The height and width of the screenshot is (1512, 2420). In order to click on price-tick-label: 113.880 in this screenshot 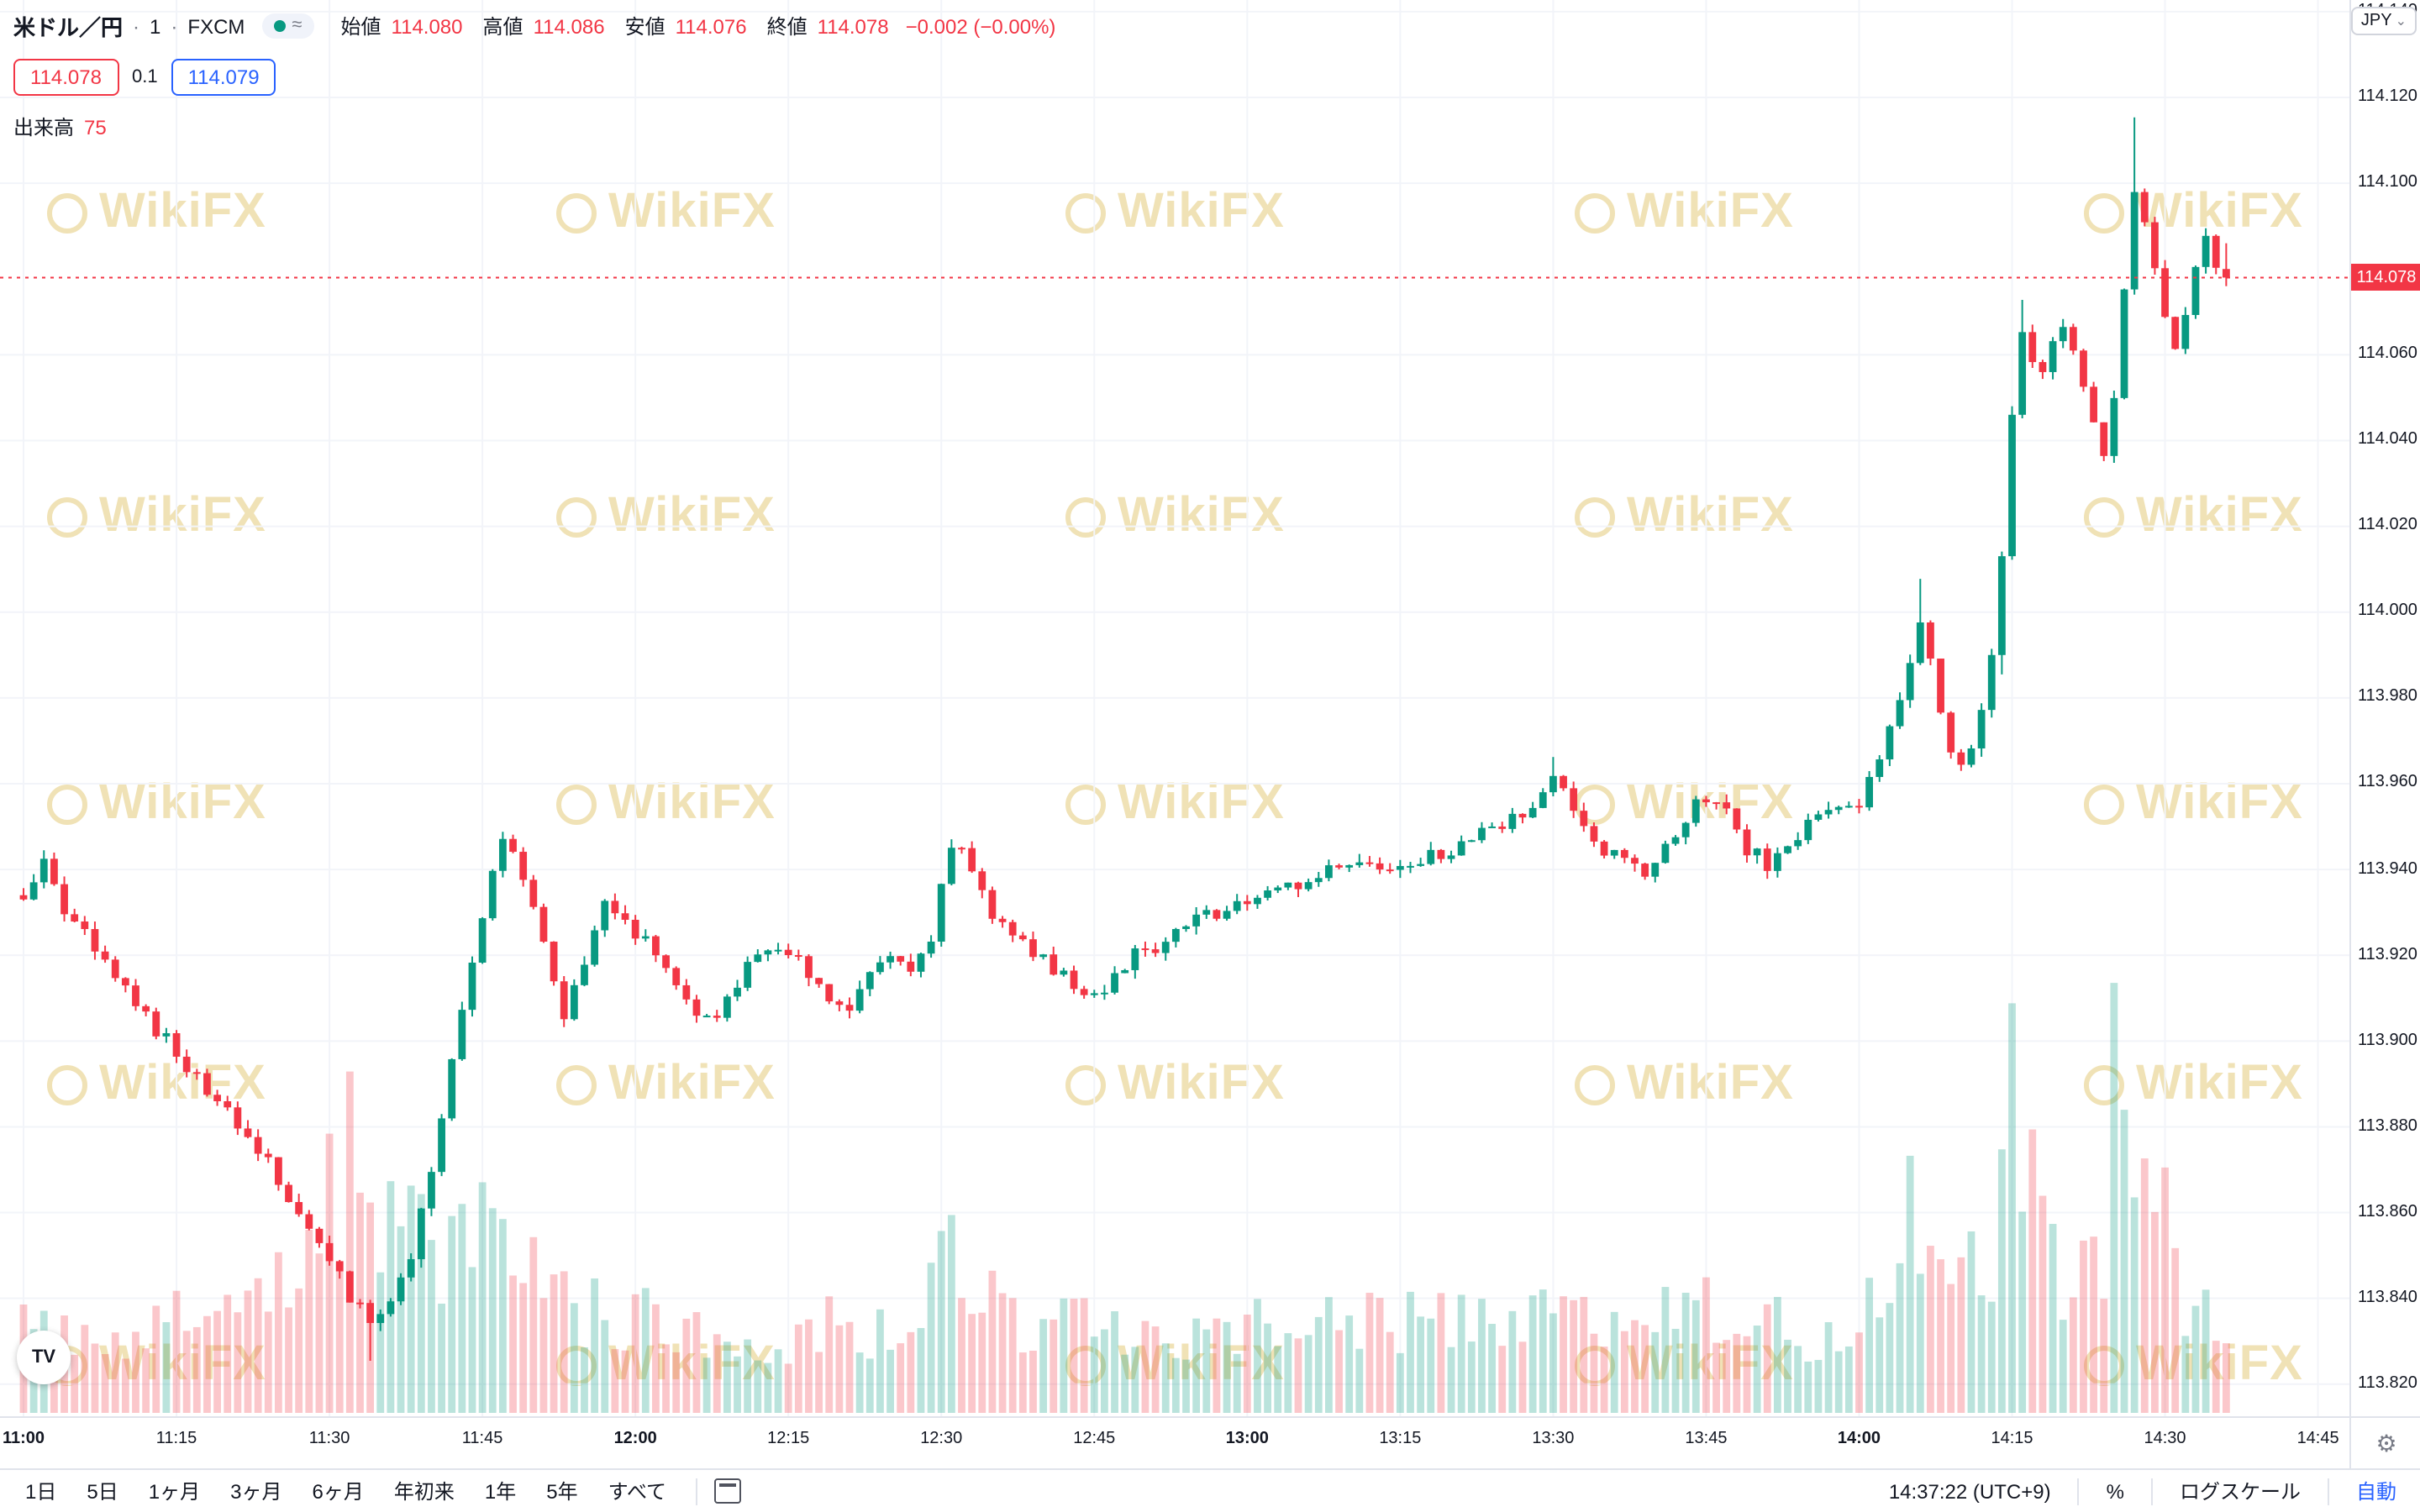, I will do `click(2388, 1126)`.